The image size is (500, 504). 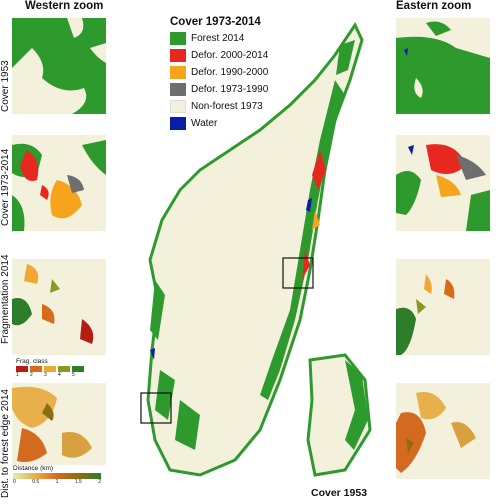 What do you see at coordinates (204, 123) in the screenshot?
I see `legend-label: Water` at bounding box center [204, 123].